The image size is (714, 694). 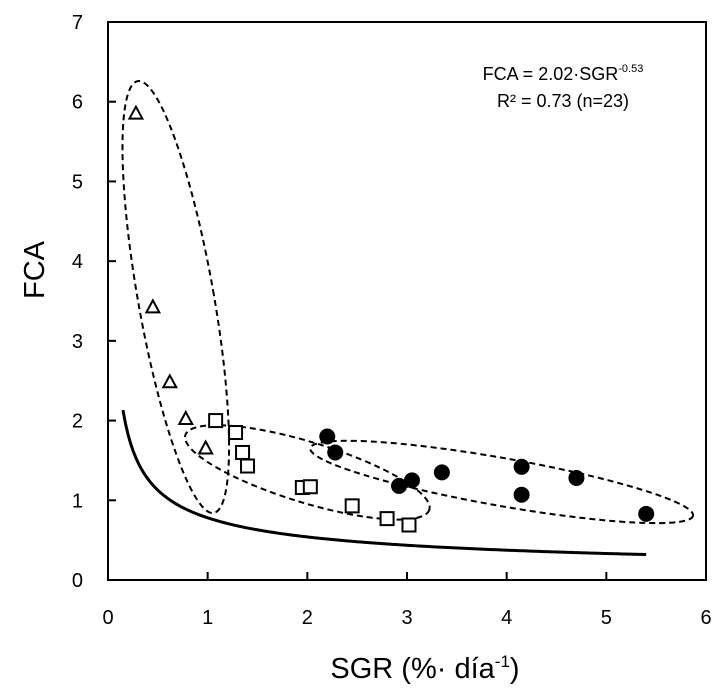 I want to click on r-squared-line: R² = 0.73 (n=23), so click(x=563, y=101).